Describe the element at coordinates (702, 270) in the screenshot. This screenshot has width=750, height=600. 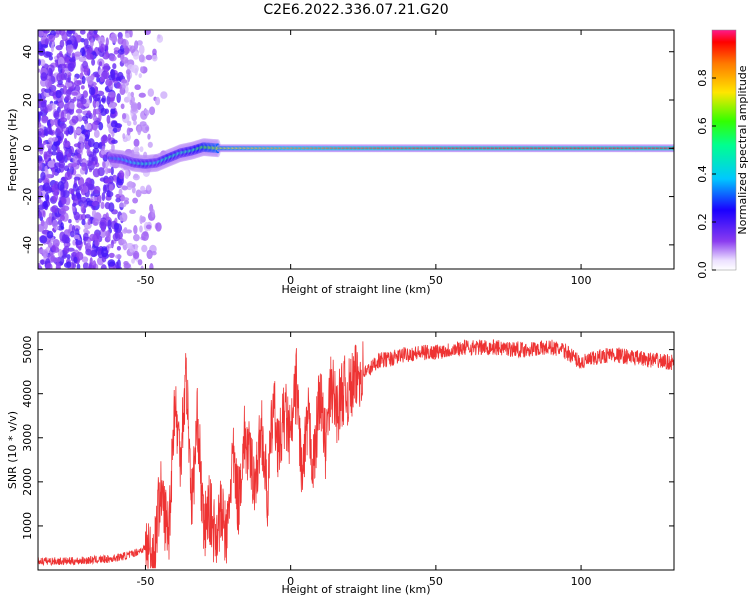
I see `colorbar-tick-label: 0.0` at that location.